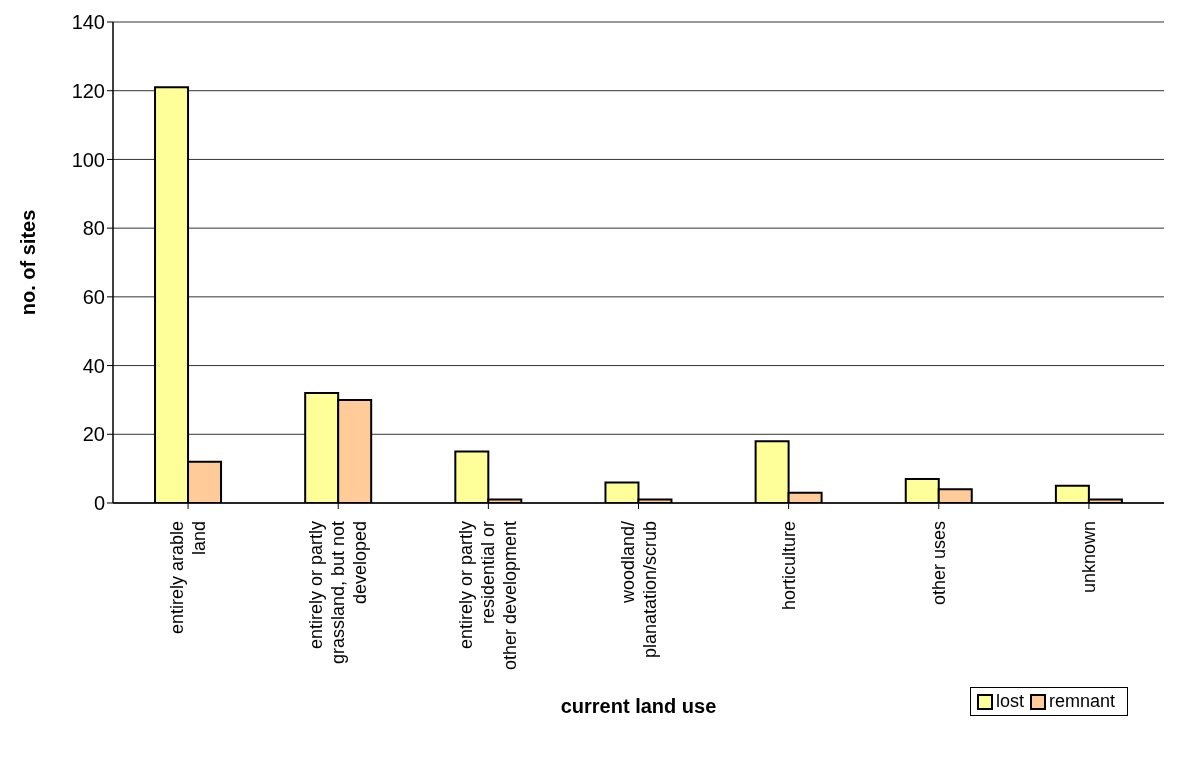 The image size is (1186, 760). What do you see at coordinates (28, 262) in the screenshot?
I see `y-axis-title: no. of sites` at bounding box center [28, 262].